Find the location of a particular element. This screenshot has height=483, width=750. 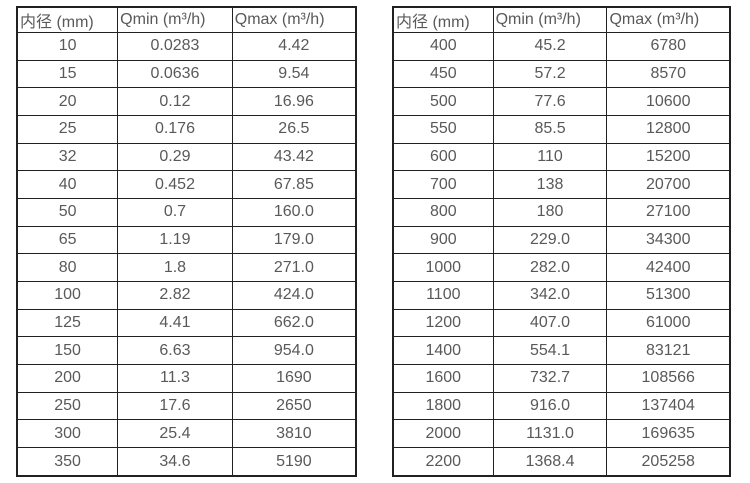

table-cell: 0.452 is located at coordinates (175, 185).